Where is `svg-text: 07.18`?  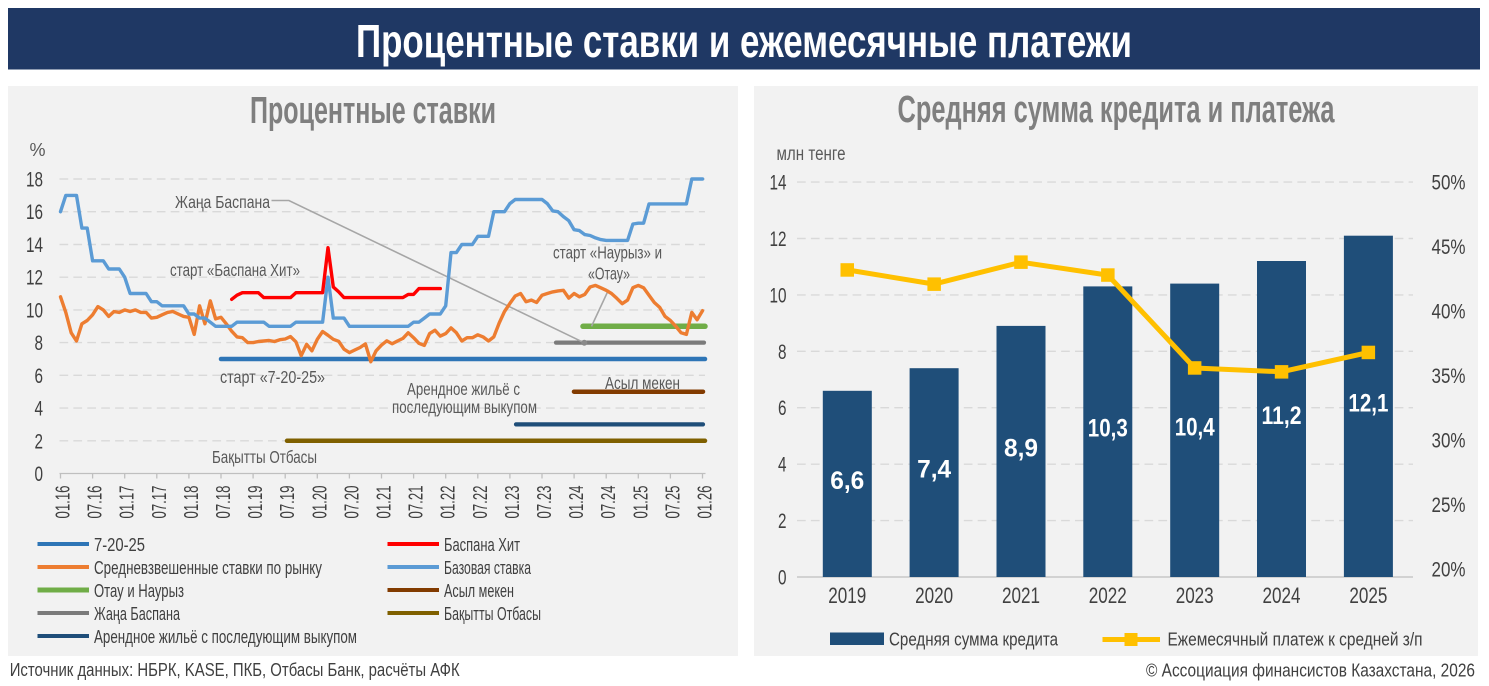
svg-text: 07.18 is located at coordinates (224, 502).